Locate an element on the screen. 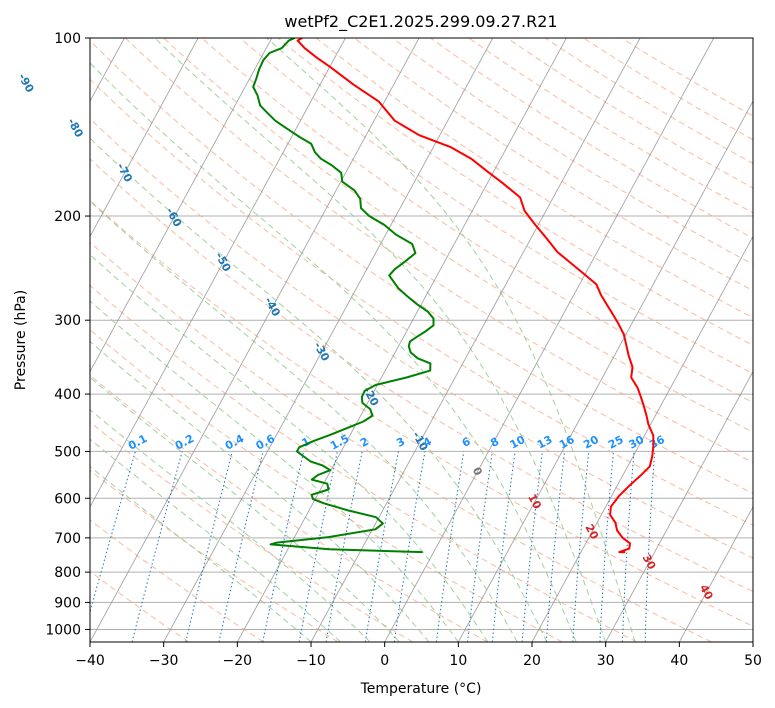 Image resolution: width=775 pixels, height=708 pixels. mixing-ratio-label: 0.4 is located at coordinates (235, 442).